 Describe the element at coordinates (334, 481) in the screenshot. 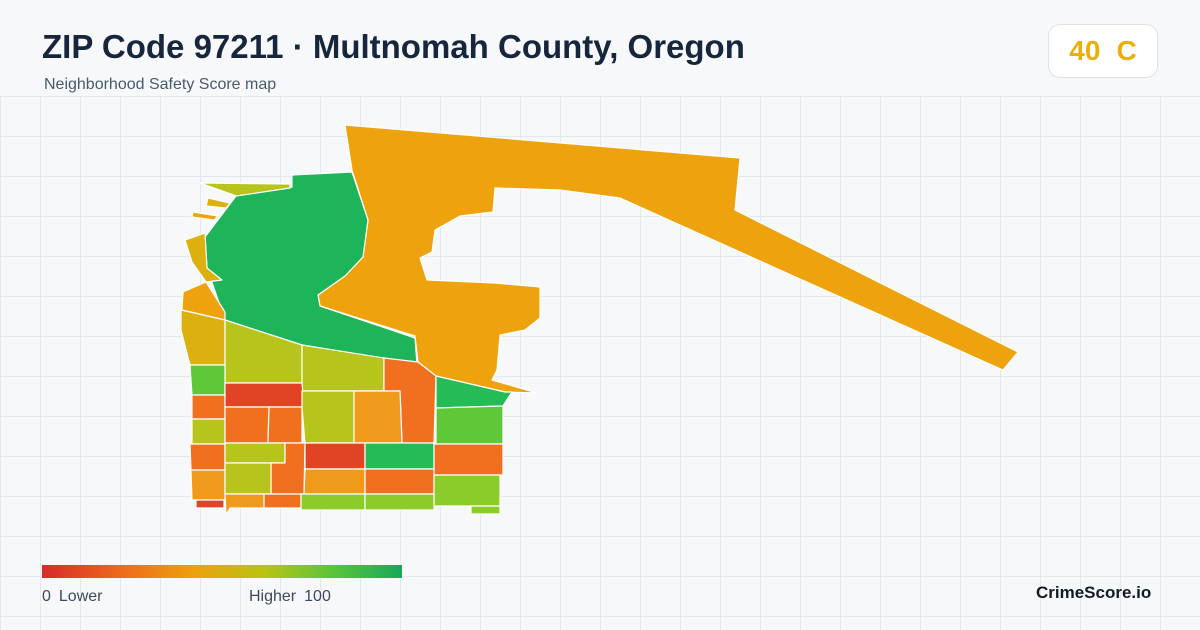

I see `map-region-amber-r3b` at that location.